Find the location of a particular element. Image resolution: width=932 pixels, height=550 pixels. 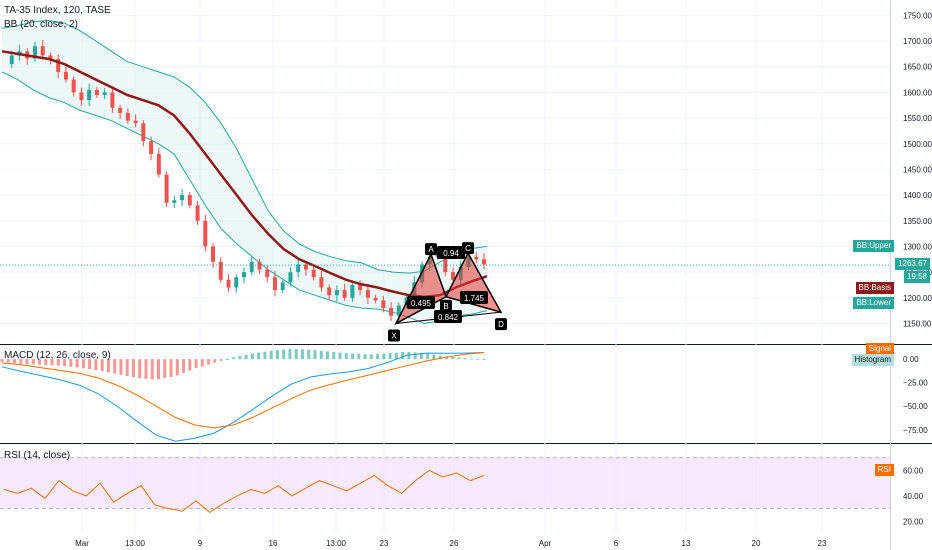

rsi-label: RSI (14, close) is located at coordinates (37, 455).